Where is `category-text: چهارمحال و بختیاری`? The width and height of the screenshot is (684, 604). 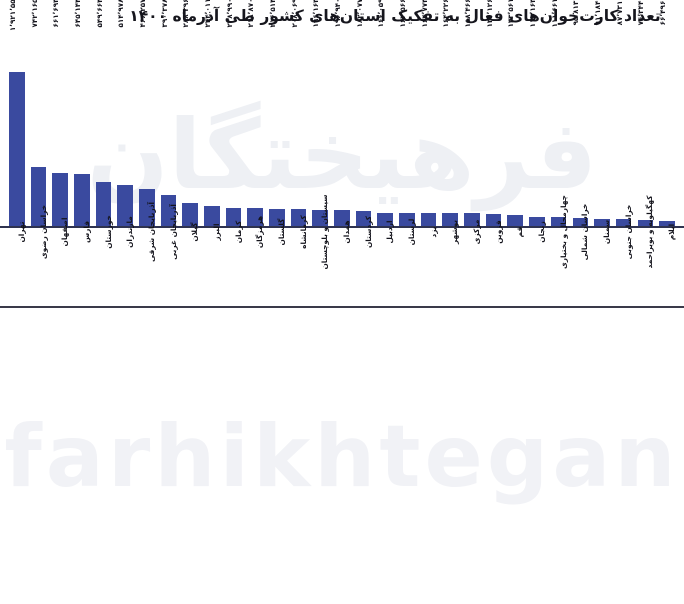
category-text: چهارمحال و بختیاری is located at coordinates (563, 232).